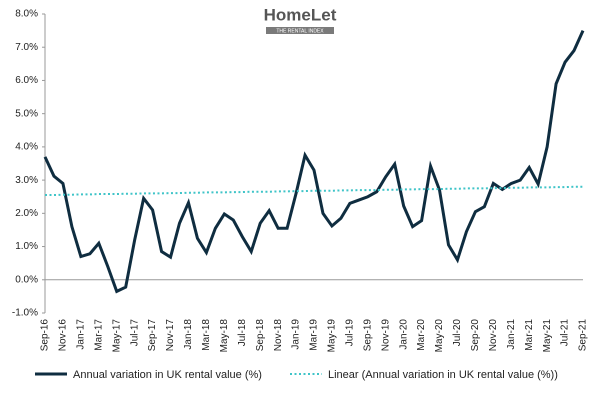  What do you see at coordinates (439, 336) in the screenshot?
I see `x-tick-label: May-20` at bounding box center [439, 336].